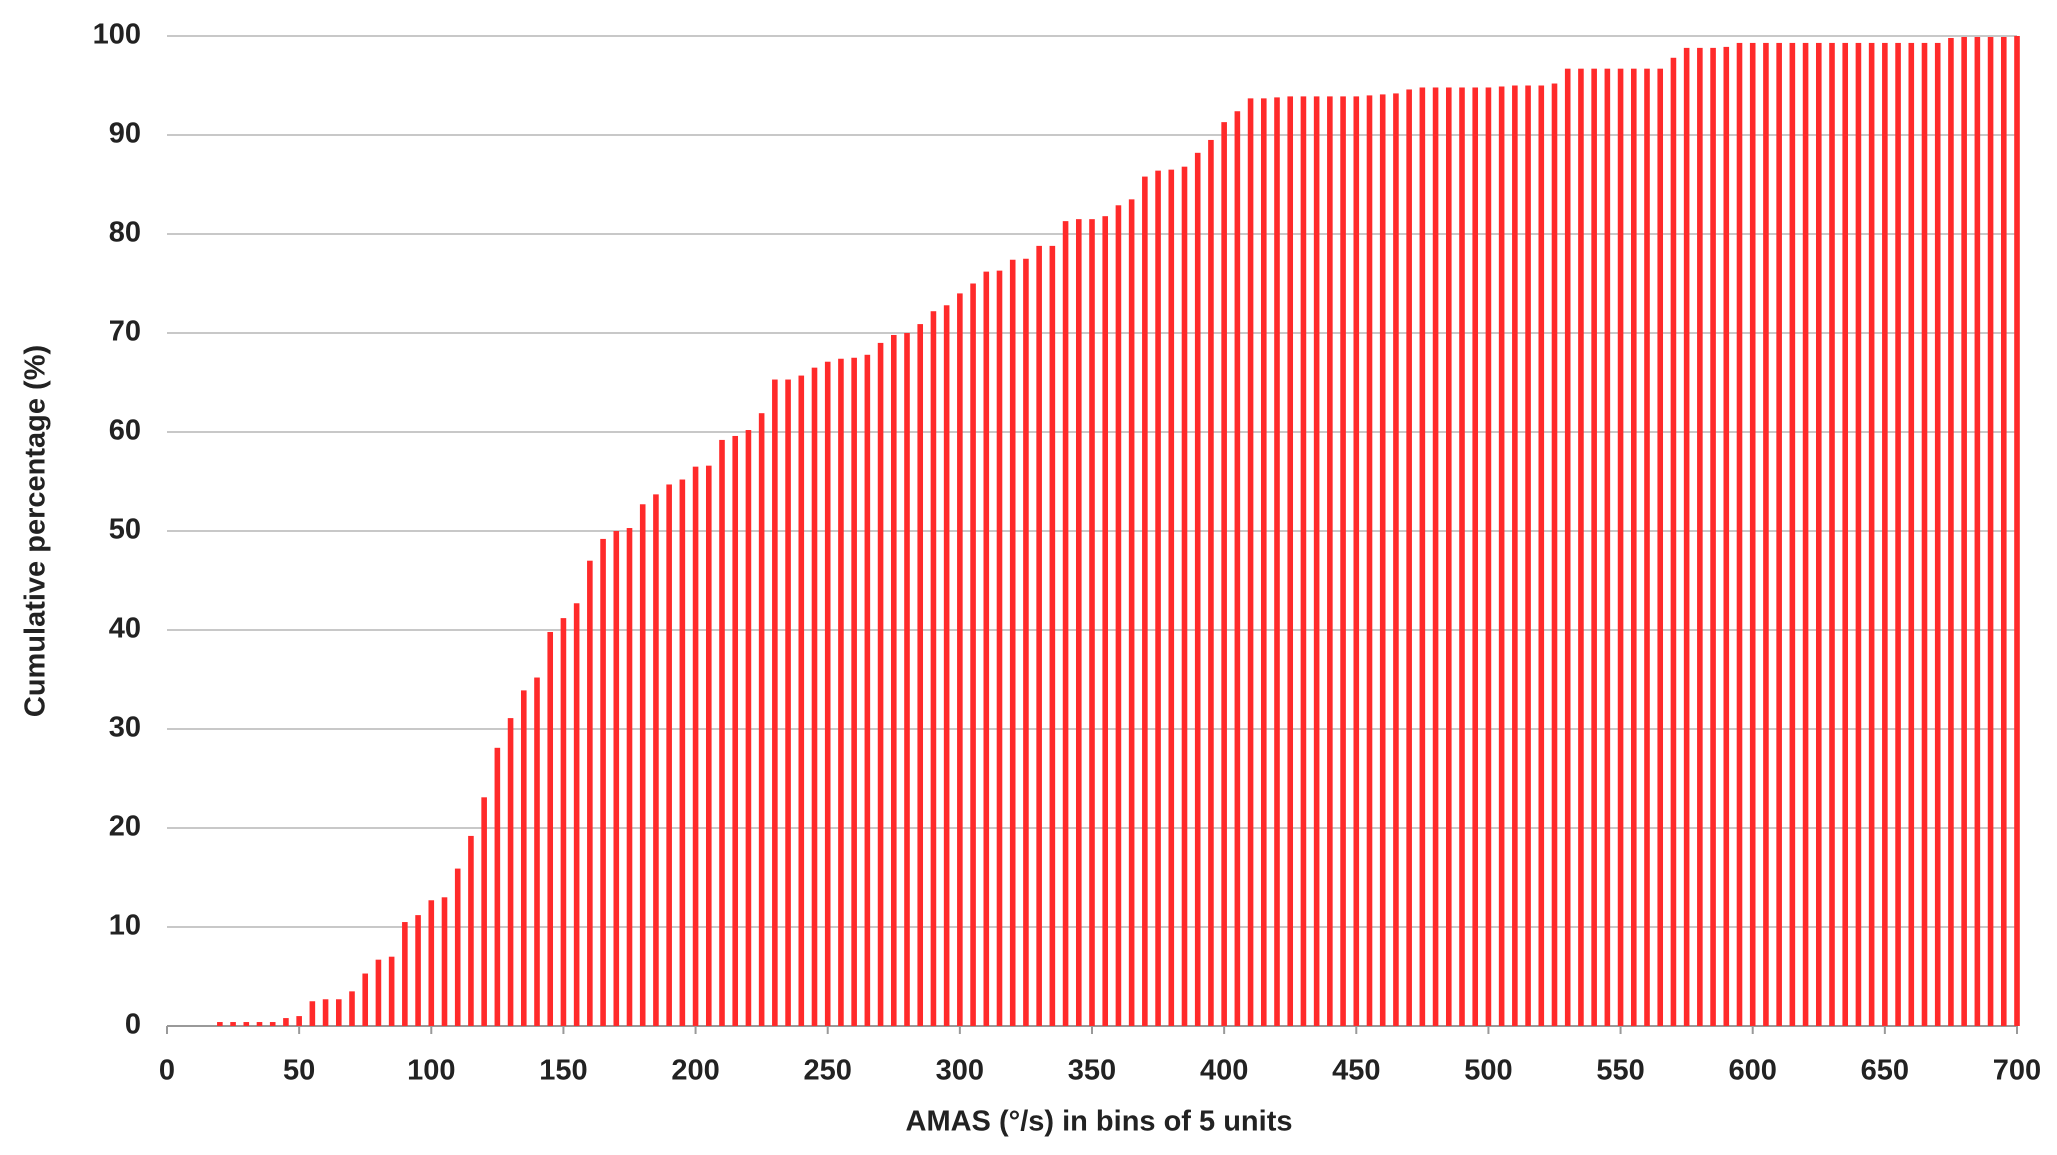 This screenshot has width=2057, height=1155. What do you see at coordinates (1620, 1071) in the screenshot?
I see `x-tick-label: 550` at bounding box center [1620, 1071].